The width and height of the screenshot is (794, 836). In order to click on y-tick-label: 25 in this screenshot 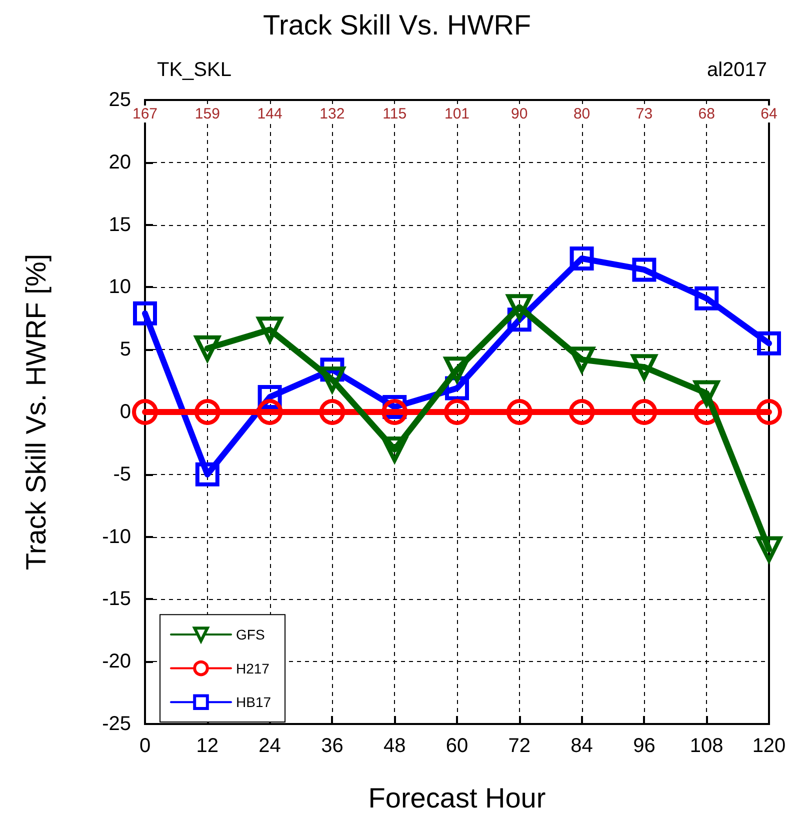, I will do `click(119, 100)`.